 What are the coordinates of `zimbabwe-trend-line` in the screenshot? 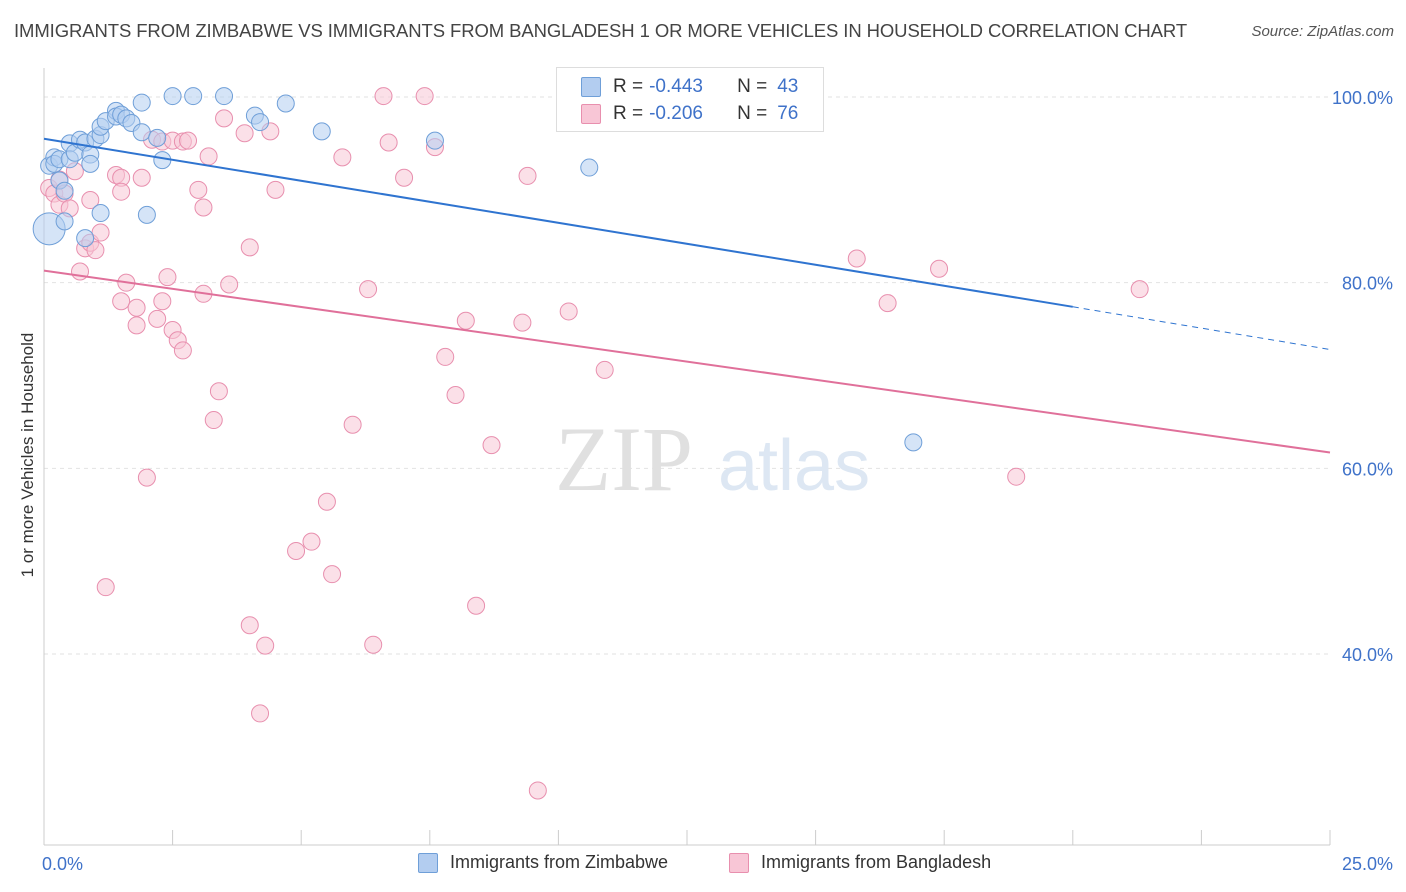 It's located at (558, 222).